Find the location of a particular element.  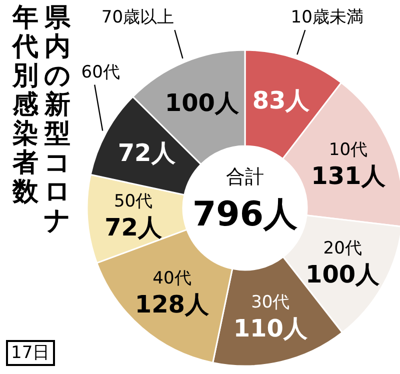

slice-label: 30代 is located at coordinates (270, 302).